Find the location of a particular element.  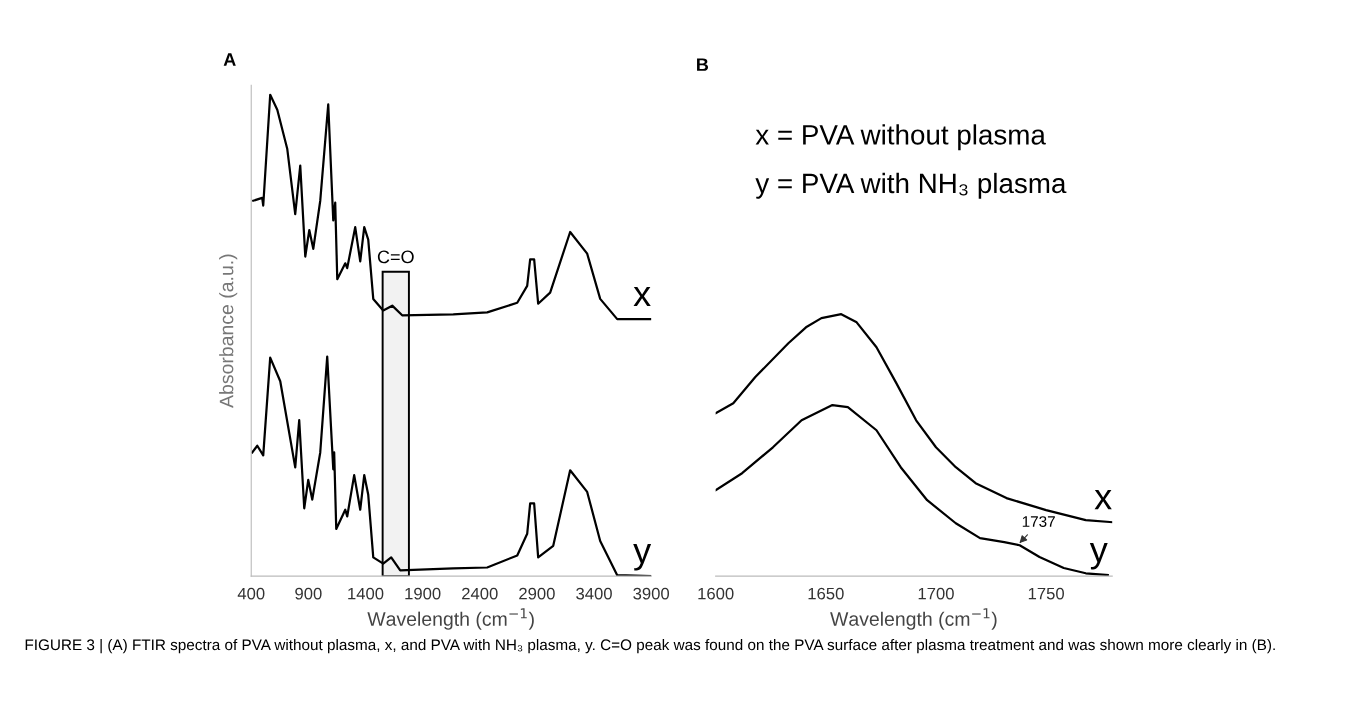

x-tick-label: 900 is located at coordinates (308, 593).